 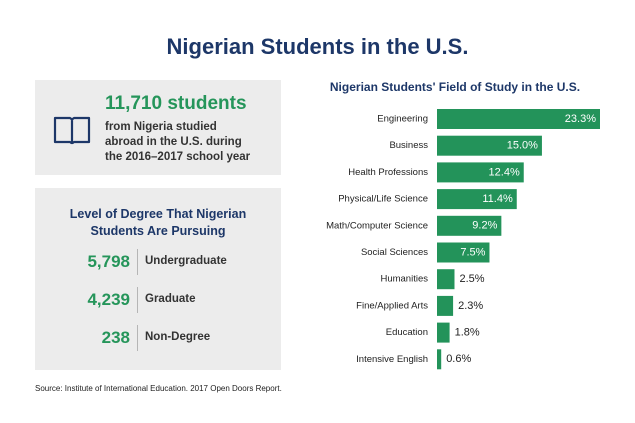 What do you see at coordinates (108, 261) in the screenshot?
I see `degree-count: 5,798` at bounding box center [108, 261].